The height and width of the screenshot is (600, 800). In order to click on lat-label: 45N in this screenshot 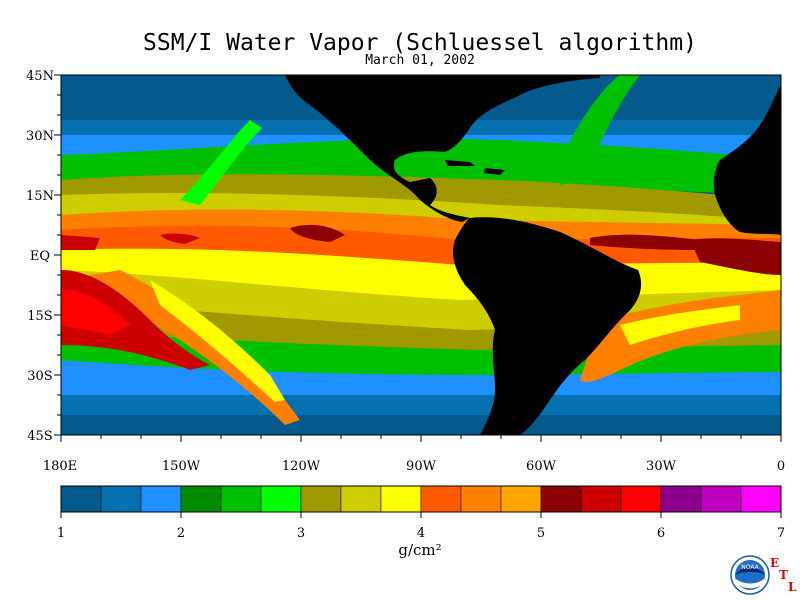, I will do `click(40, 76)`.